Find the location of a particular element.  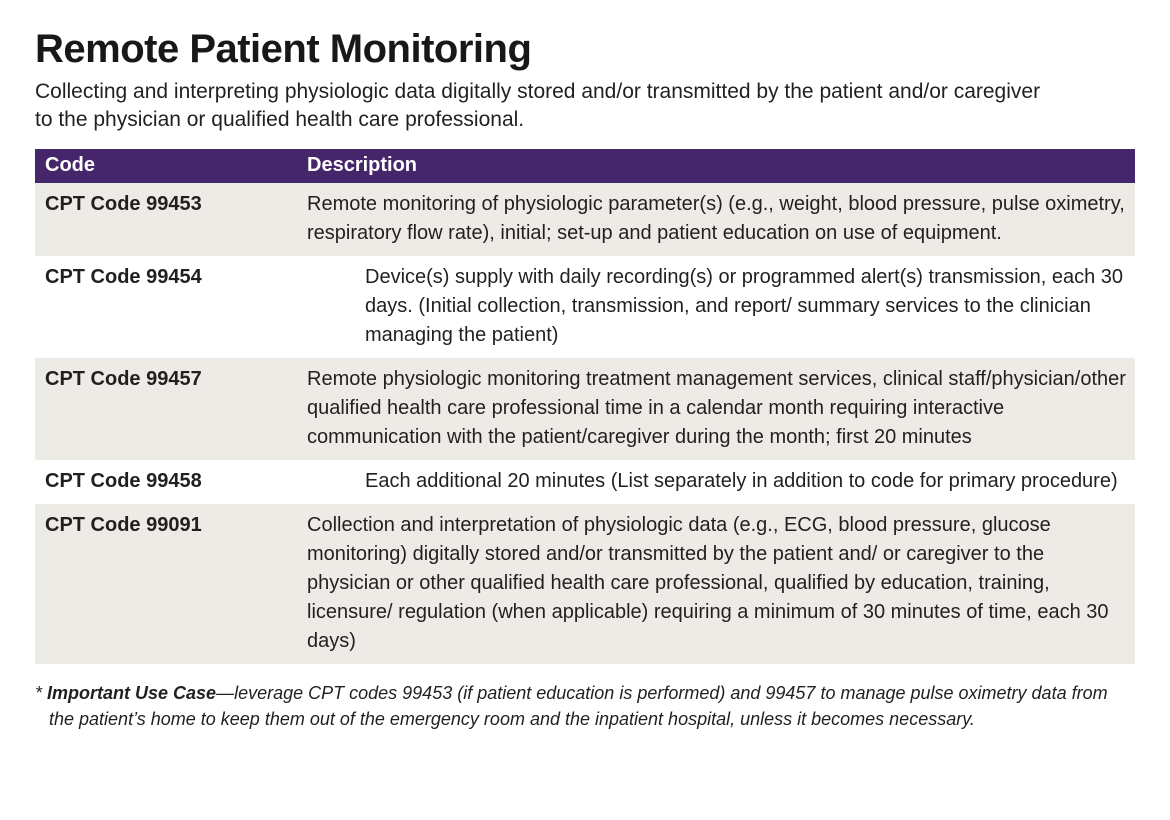

column-header-description: Description is located at coordinates (362, 165).